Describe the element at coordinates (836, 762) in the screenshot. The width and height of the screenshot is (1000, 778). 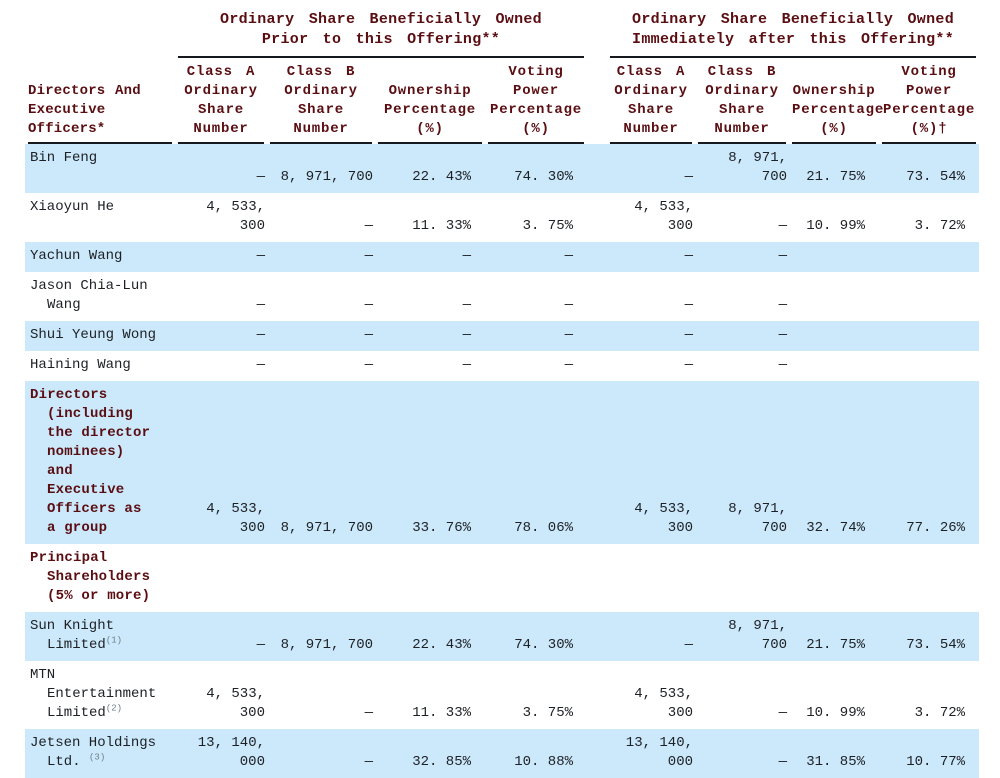
I see `value-cell: 31. 85%` at that location.